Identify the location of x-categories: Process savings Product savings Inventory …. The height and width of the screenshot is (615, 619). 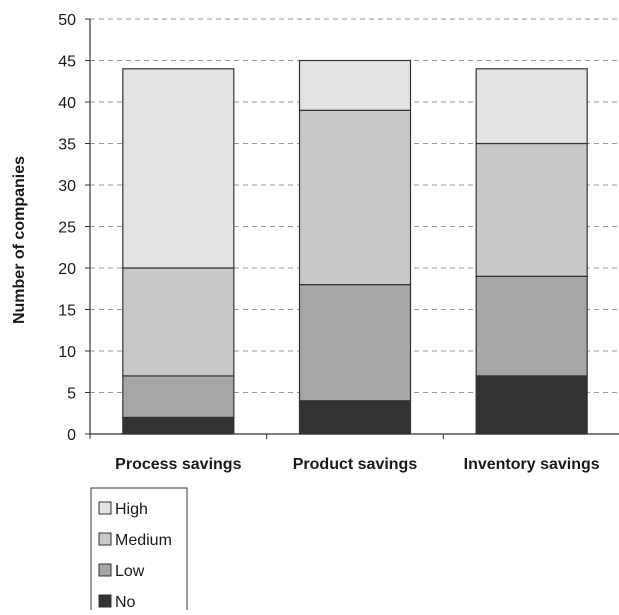
(344, 453).